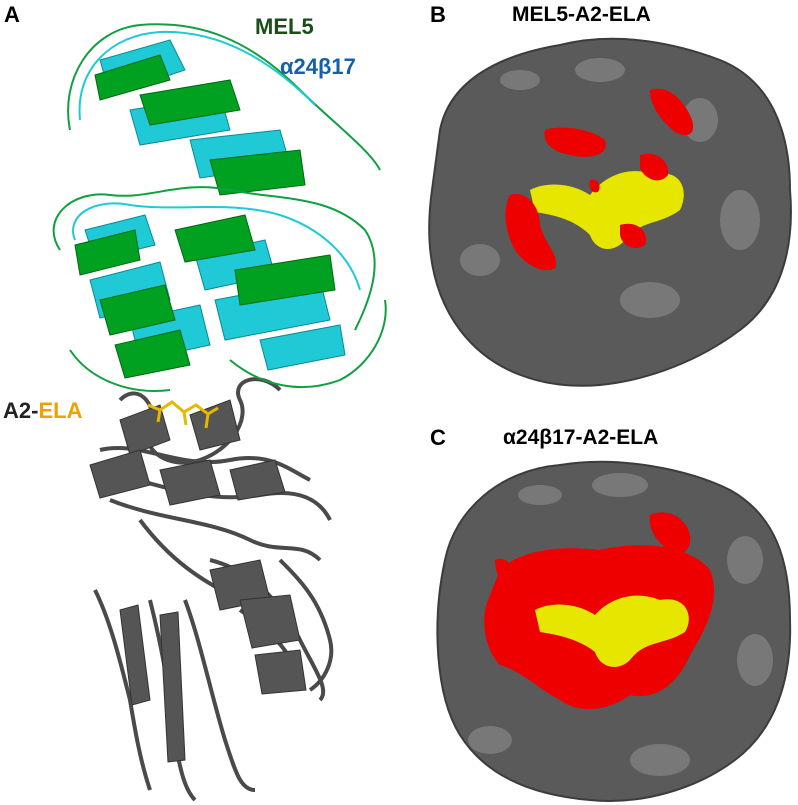  I want to click on alpha24beta17-label: α24β17, so click(318, 66).